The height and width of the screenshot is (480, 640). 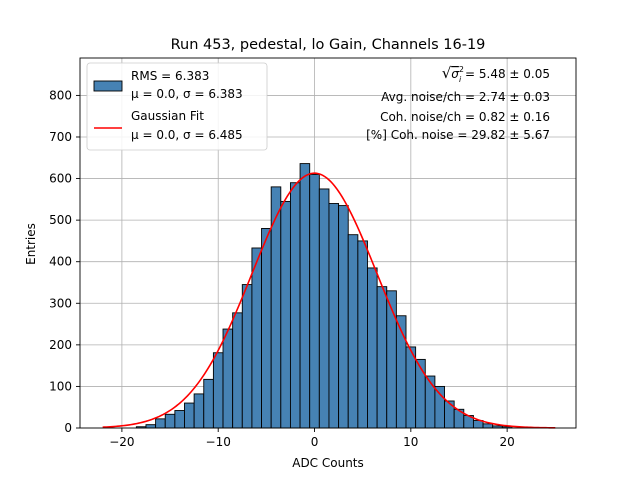 What do you see at coordinates (465, 97) in the screenshot?
I see `annotation-avg-noise: Avg. noise/ch = 2.74 ± 0.03` at bounding box center [465, 97].